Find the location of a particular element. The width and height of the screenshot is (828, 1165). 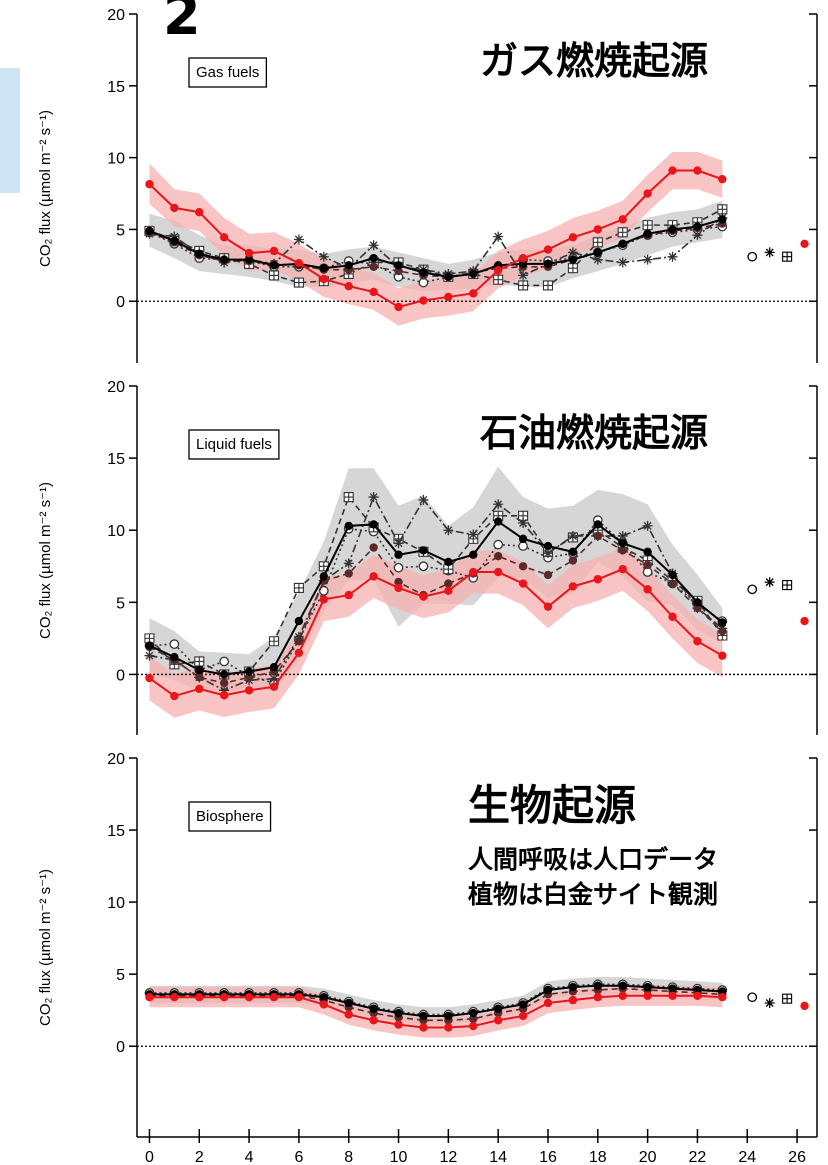

panel-tag: Biosphere is located at coordinates (230, 816).